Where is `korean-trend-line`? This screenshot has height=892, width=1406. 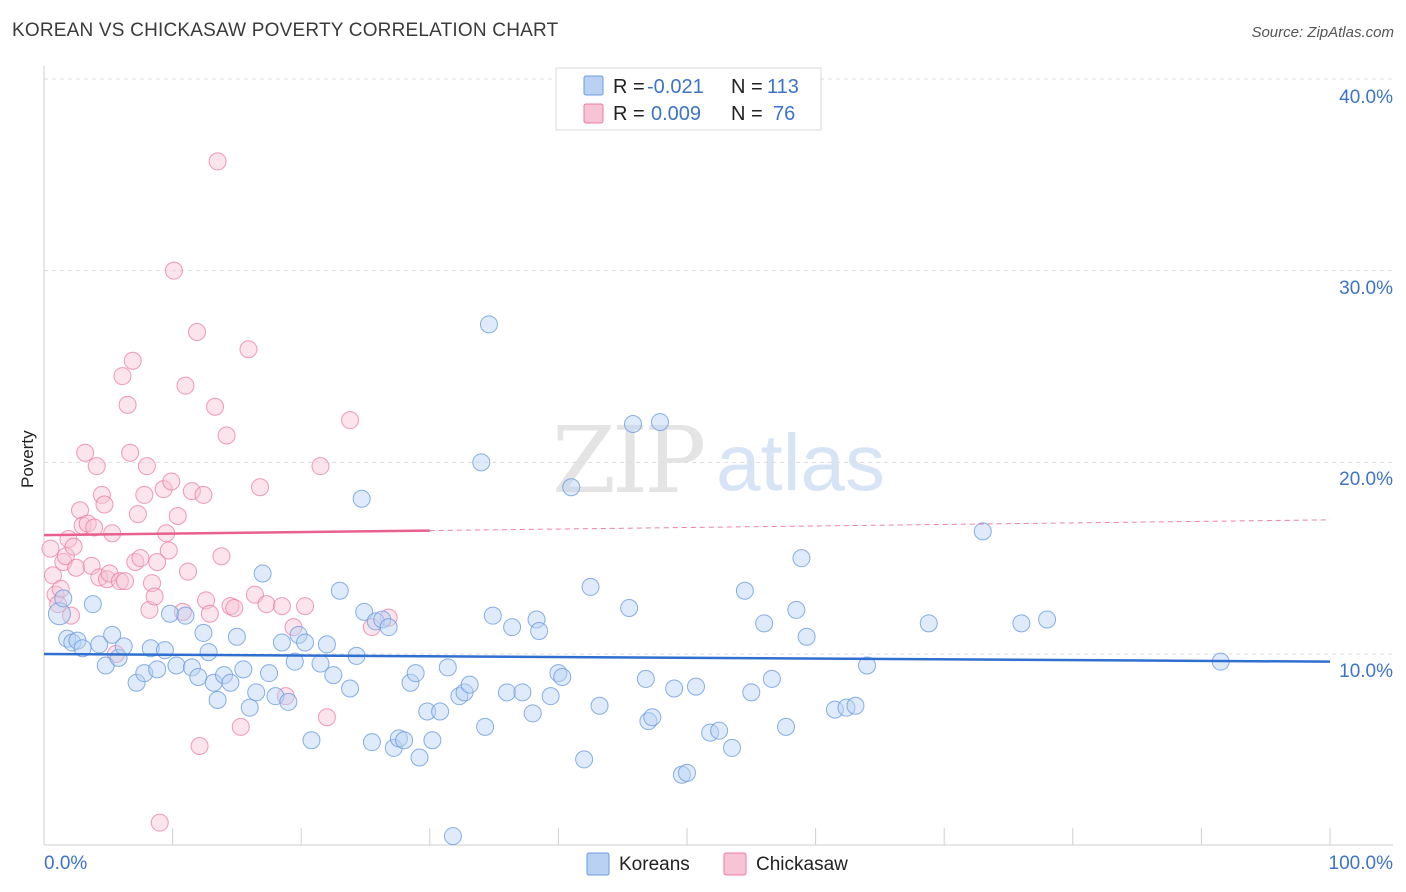 korean-trend-line is located at coordinates (687, 657).